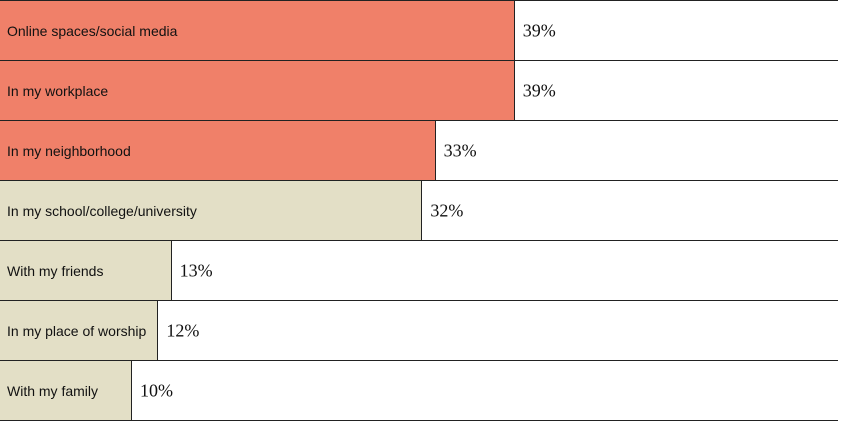  I want to click on bar-row: Online spaces/social media 39%, so click(419, 31).